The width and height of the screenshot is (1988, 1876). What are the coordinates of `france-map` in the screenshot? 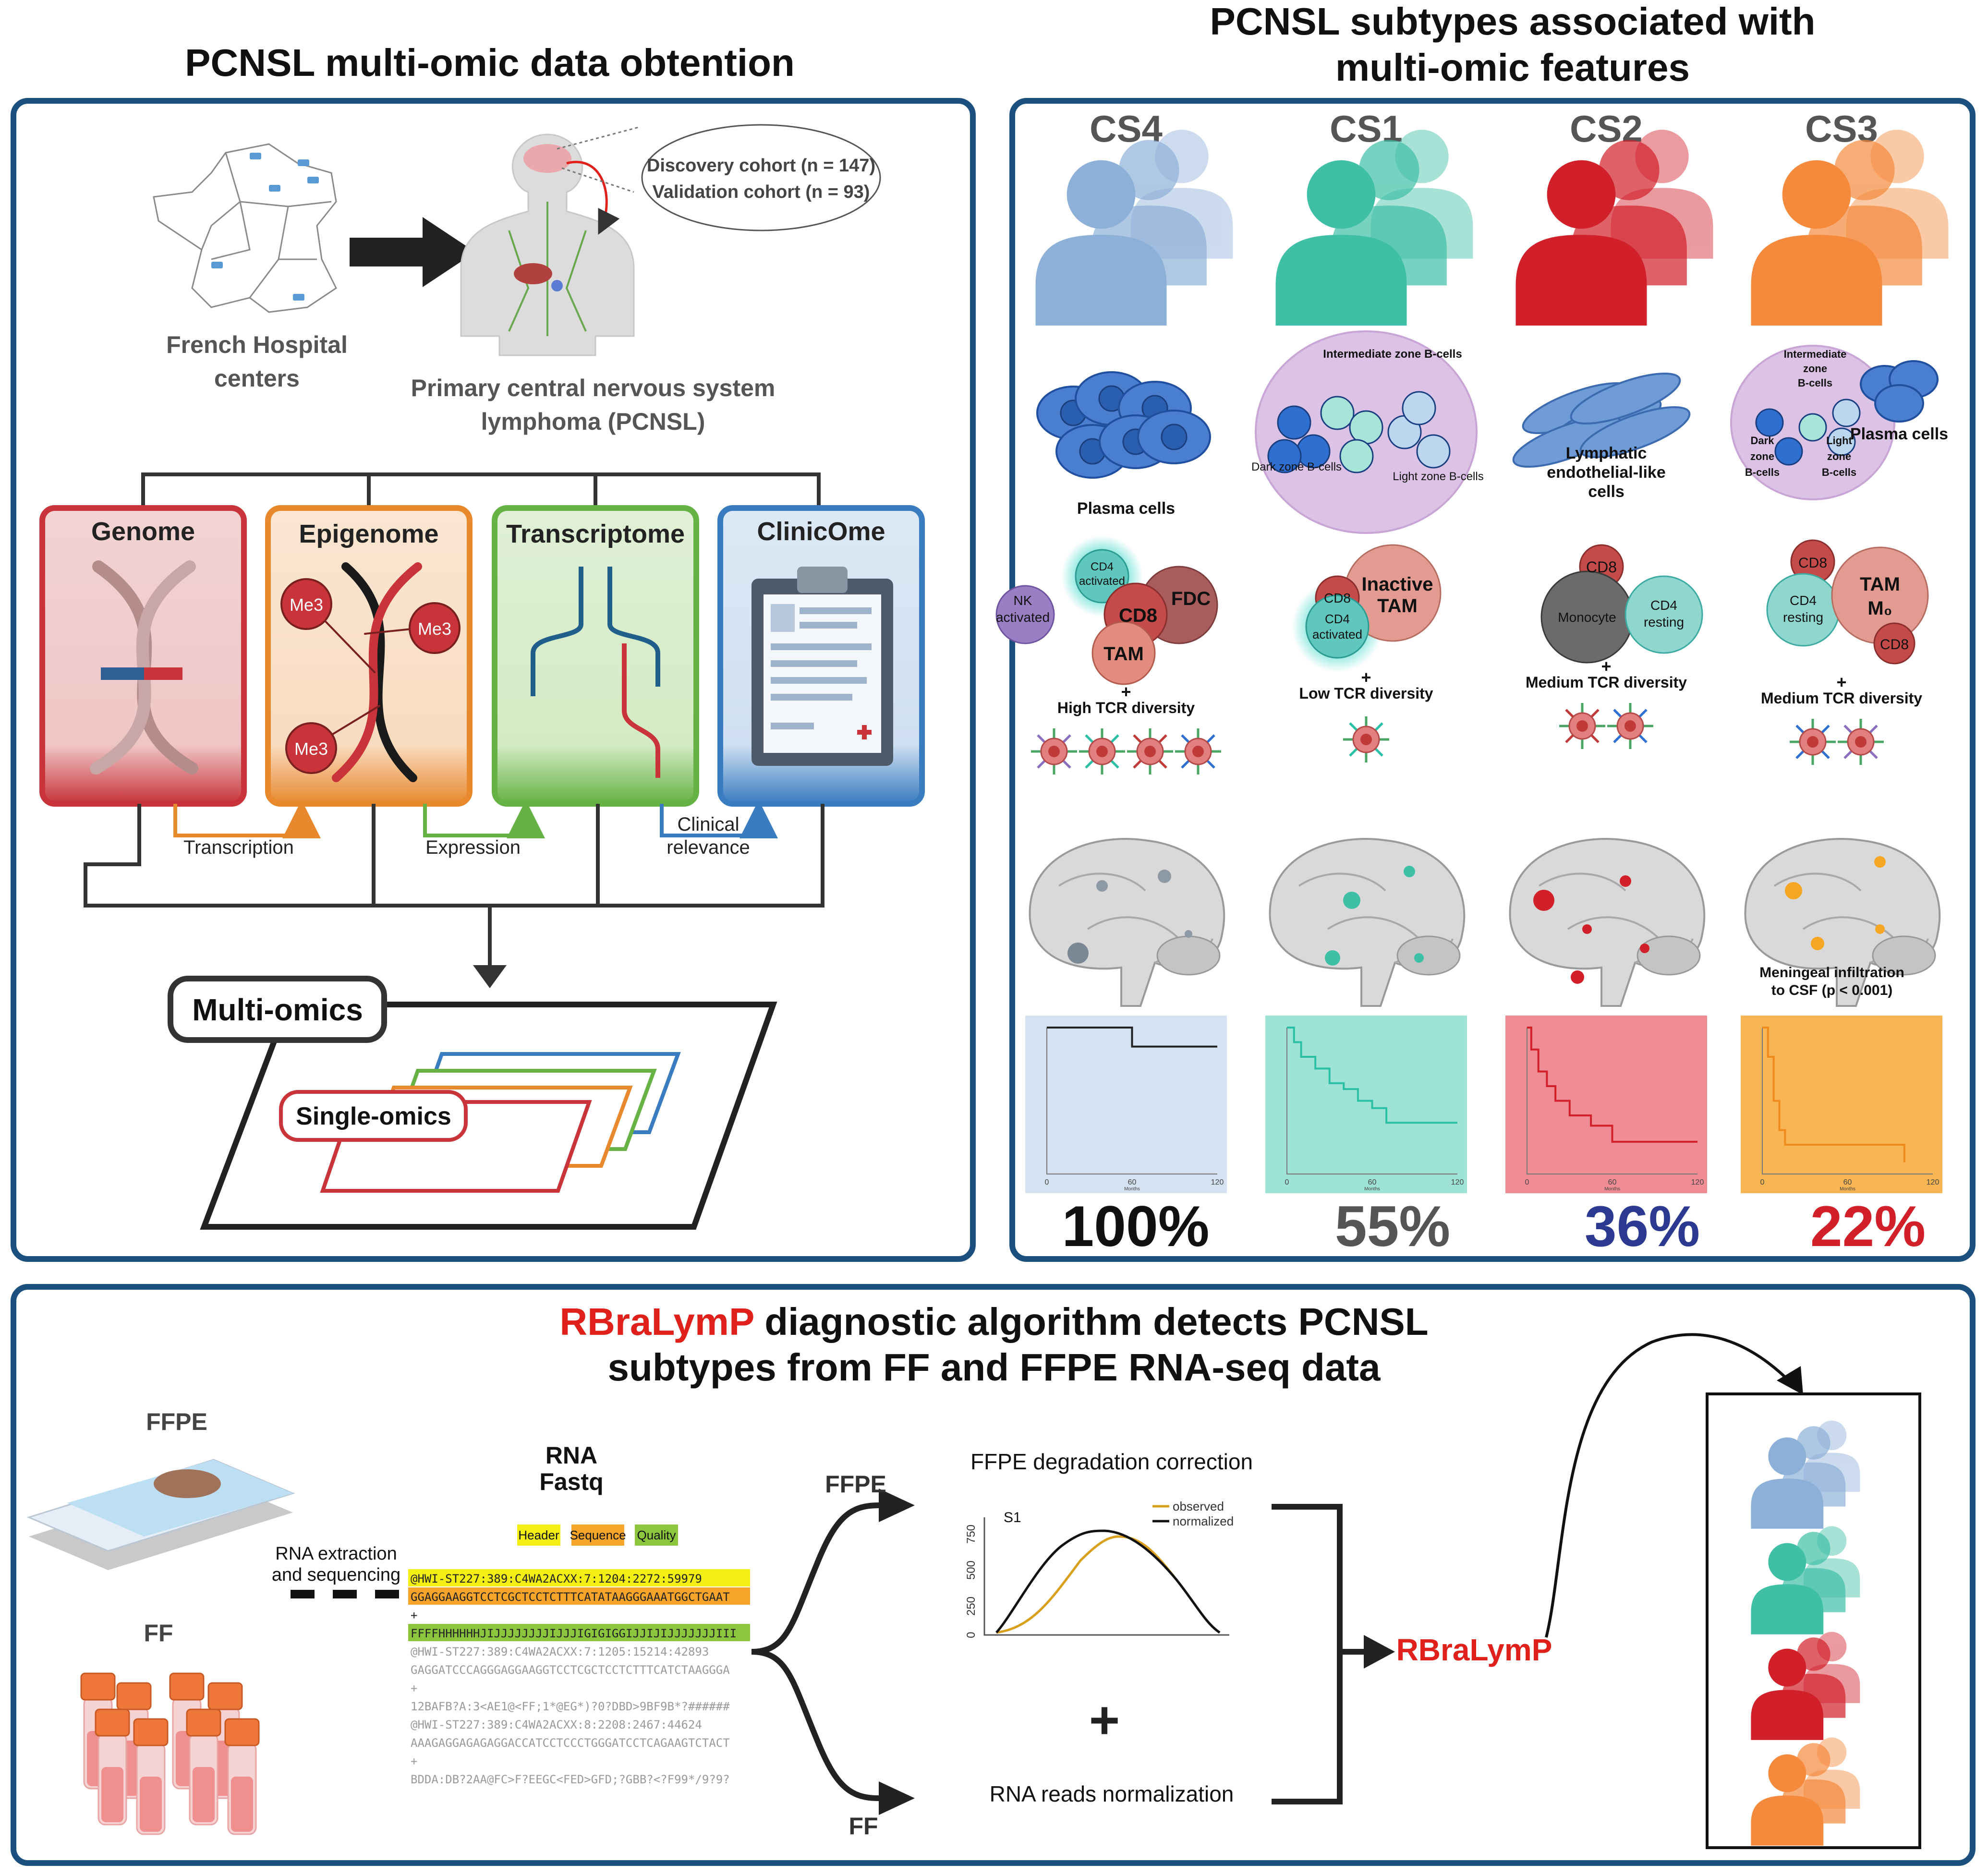 It's located at (245, 228).